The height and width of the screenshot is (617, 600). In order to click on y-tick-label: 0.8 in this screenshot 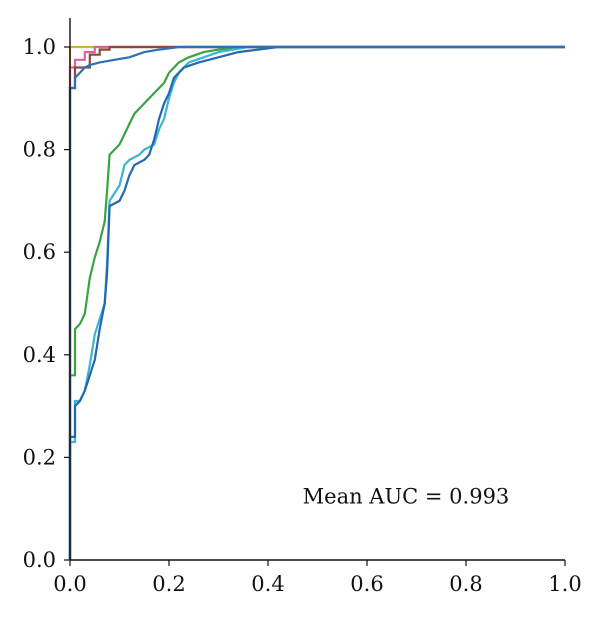, I will do `click(39, 150)`.